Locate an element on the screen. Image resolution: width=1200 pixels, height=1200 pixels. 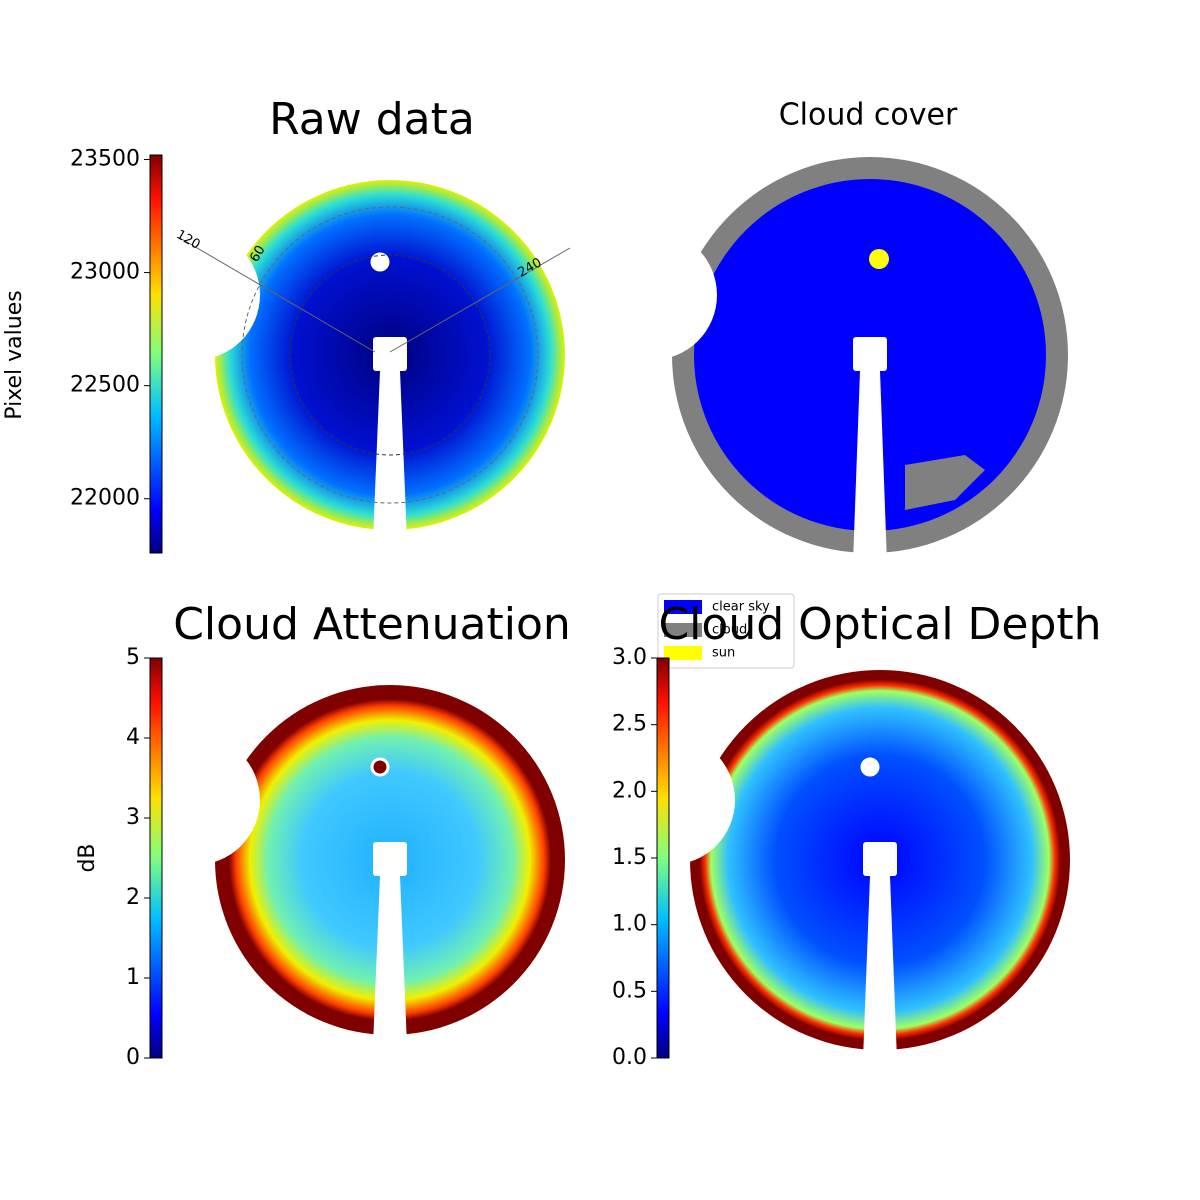
colorbar-tick-label: 23000 is located at coordinates (105, 272).